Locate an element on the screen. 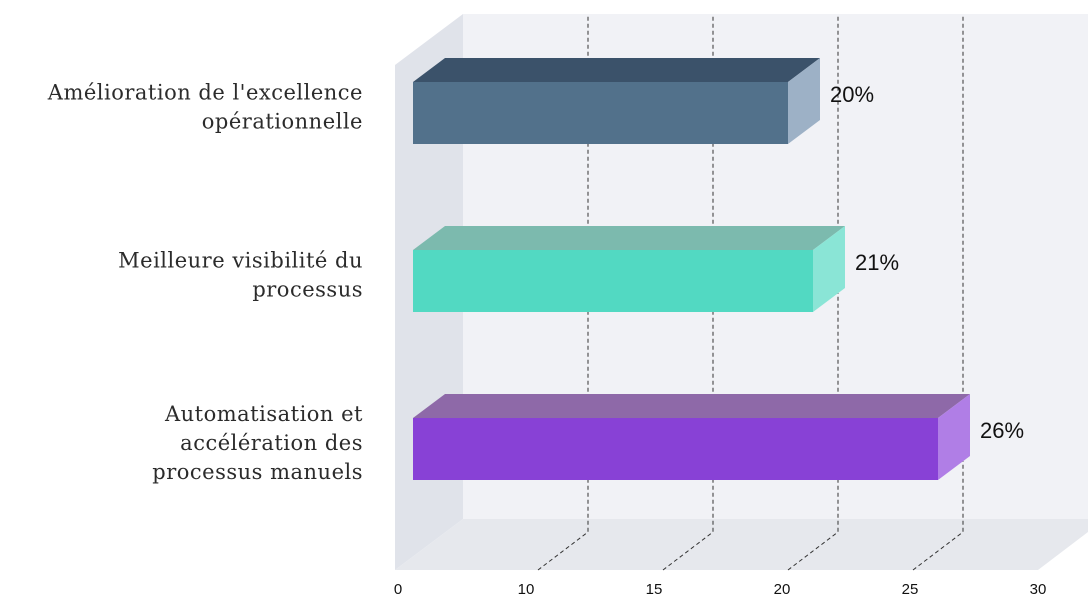 The width and height of the screenshot is (1088, 599). data-label: 20% is located at coordinates (852, 94).